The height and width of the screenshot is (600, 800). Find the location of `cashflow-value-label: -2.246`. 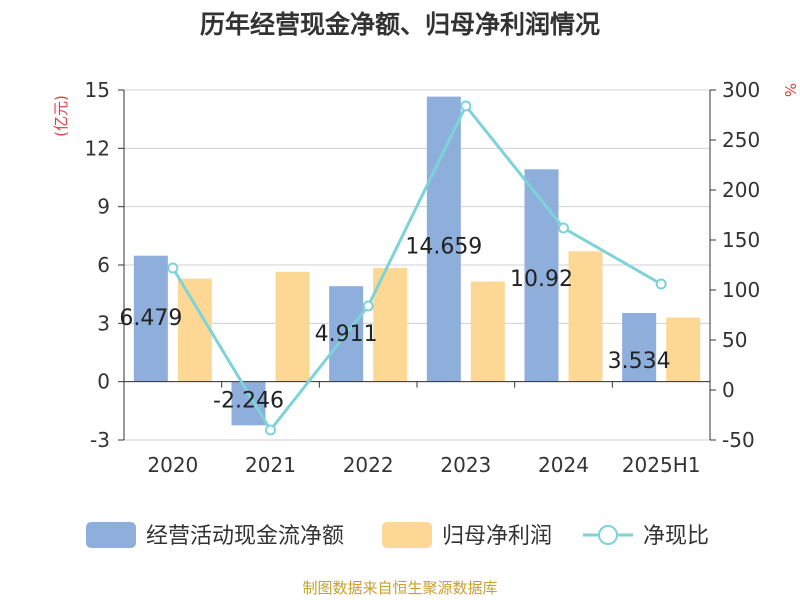

cashflow-value-label: -2.246 is located at coordinates (248, 400).